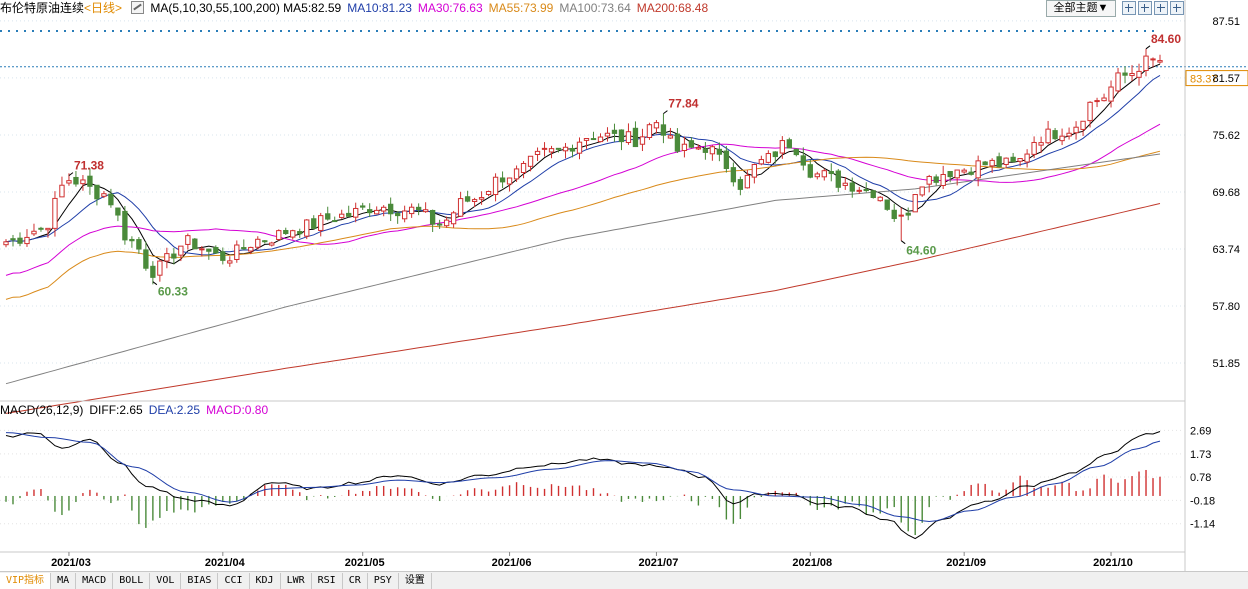 This screenshot has width=1248, height=589. I want to click on tab-设置: 设置, so click(415, 581).